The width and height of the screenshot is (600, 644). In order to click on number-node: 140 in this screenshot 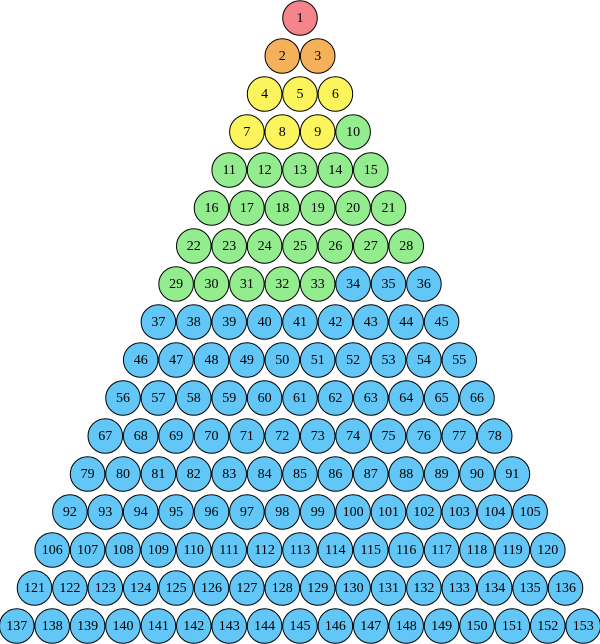, I will do `click(123, 626)`.